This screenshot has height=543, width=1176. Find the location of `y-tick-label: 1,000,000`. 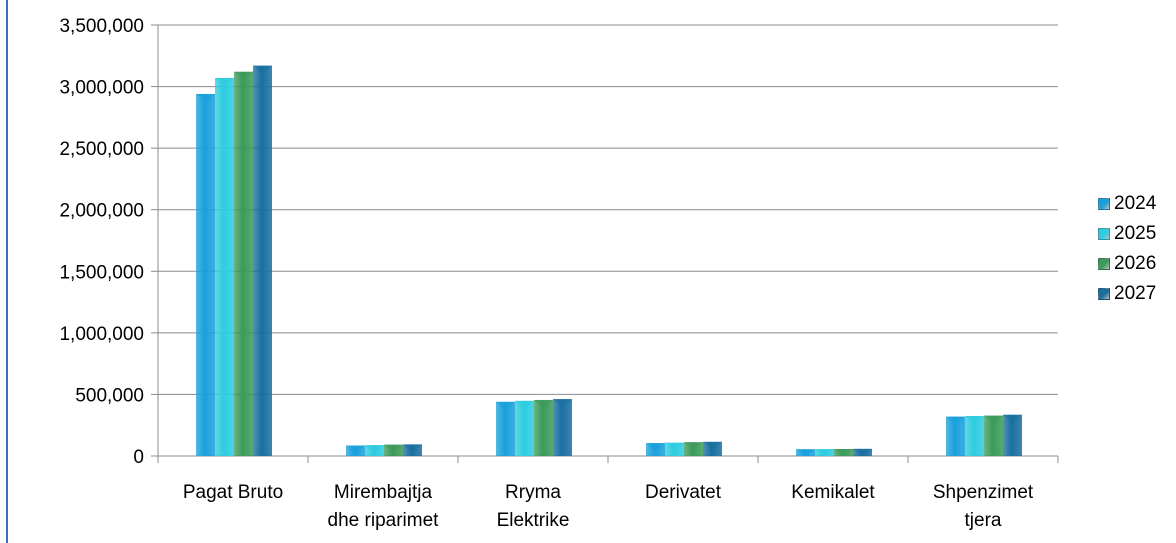

y-tick-label: 1,000,000 is located at coordinates (101, 334).